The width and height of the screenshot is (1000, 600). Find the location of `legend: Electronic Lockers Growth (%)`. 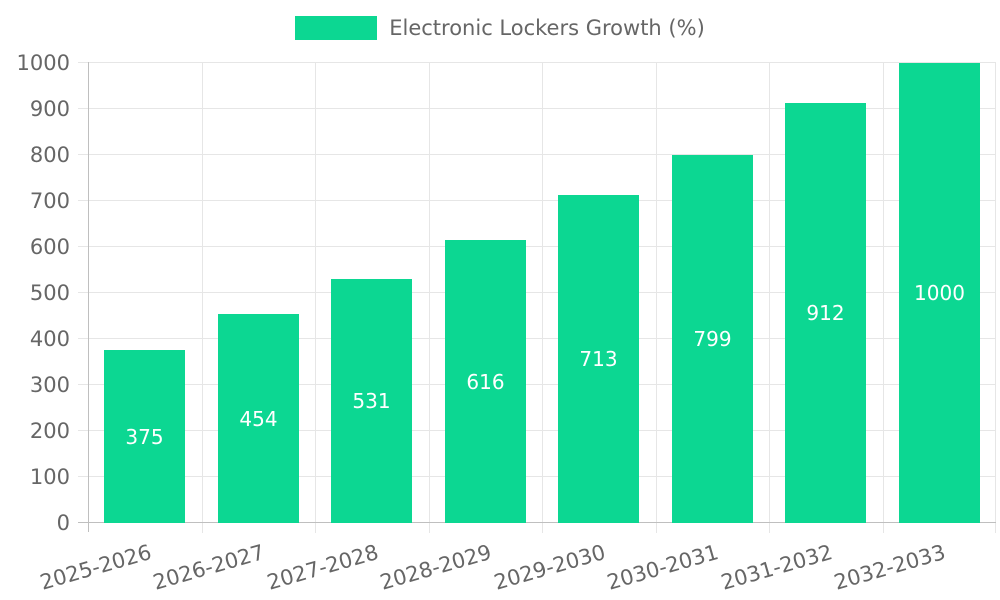

legend: Electronic Lockers Growth (%) is located at coordinates (500, 28).